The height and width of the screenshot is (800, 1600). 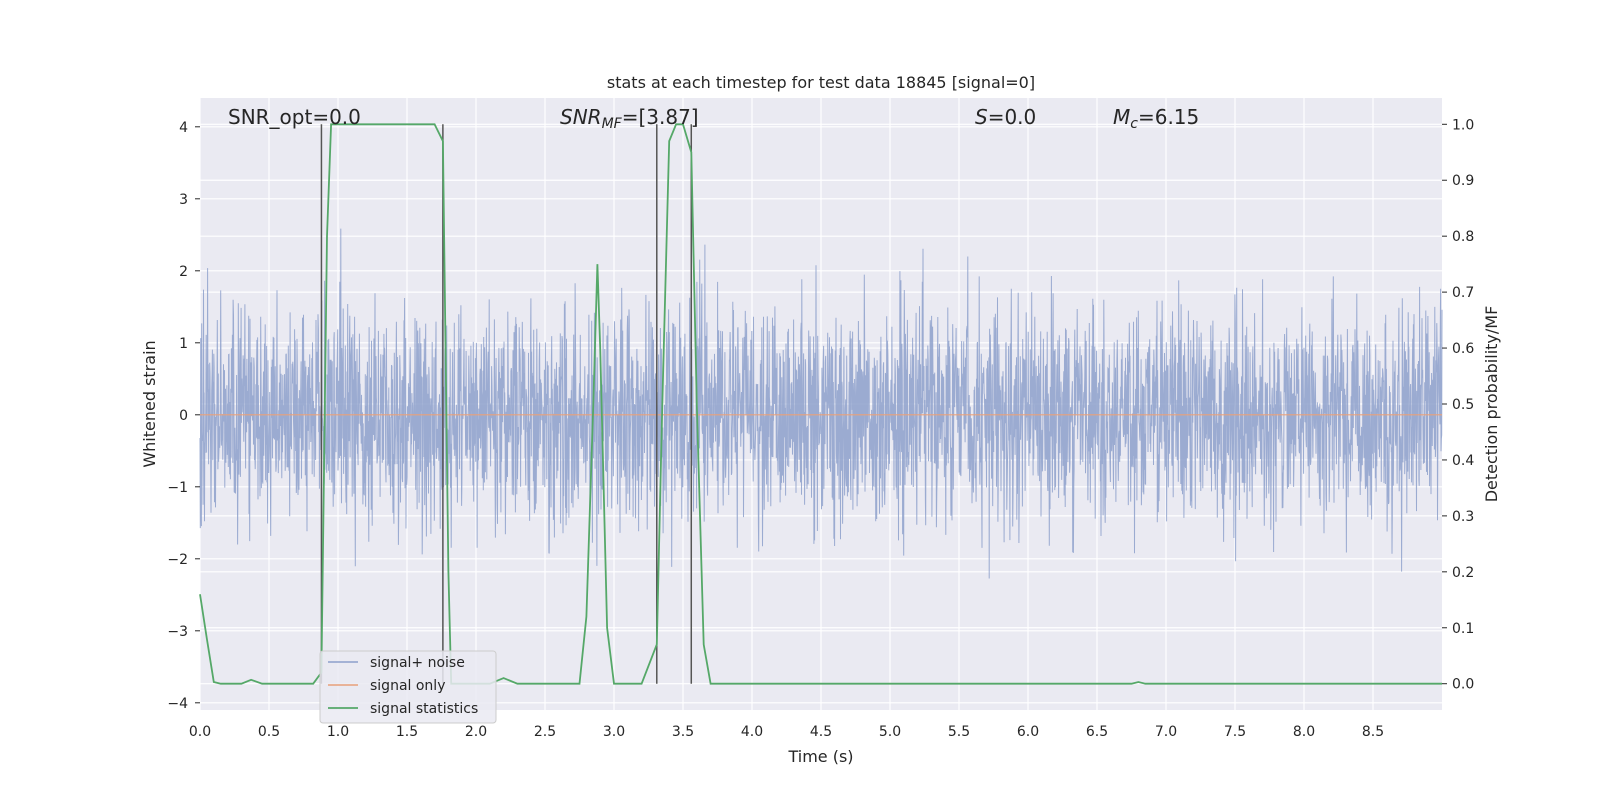 I want to click on x-tick-label: 7.5, so click(x=1235, y=732).